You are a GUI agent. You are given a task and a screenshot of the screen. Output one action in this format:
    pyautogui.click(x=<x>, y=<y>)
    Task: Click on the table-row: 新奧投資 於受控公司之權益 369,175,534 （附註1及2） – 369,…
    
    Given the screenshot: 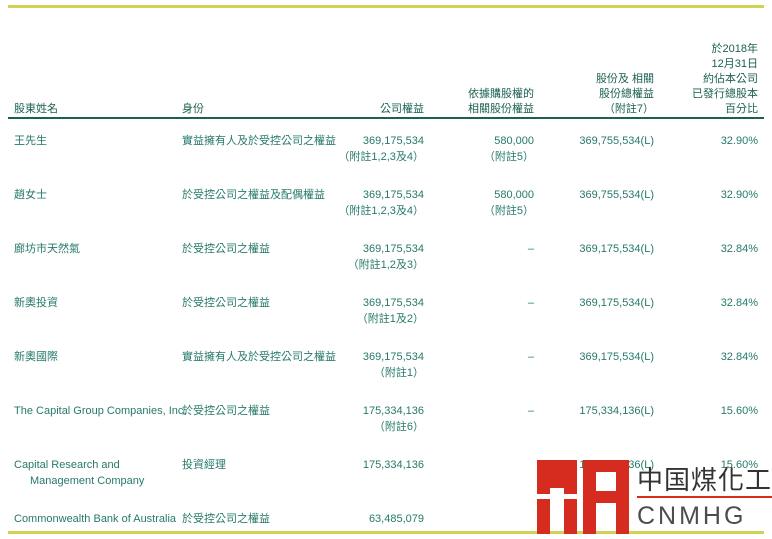 What is the action you would take?
    pyautogui.click(x=386, y=311)
    